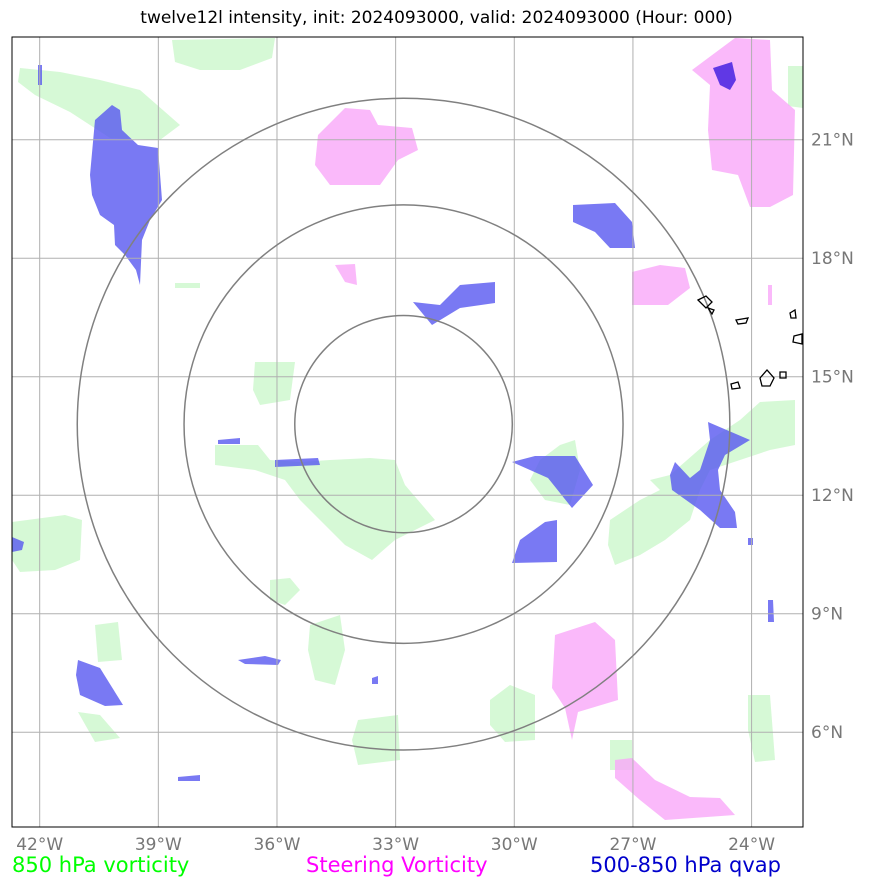  I want to click on longitude-tick-label: 33°W, so click(395, 845).